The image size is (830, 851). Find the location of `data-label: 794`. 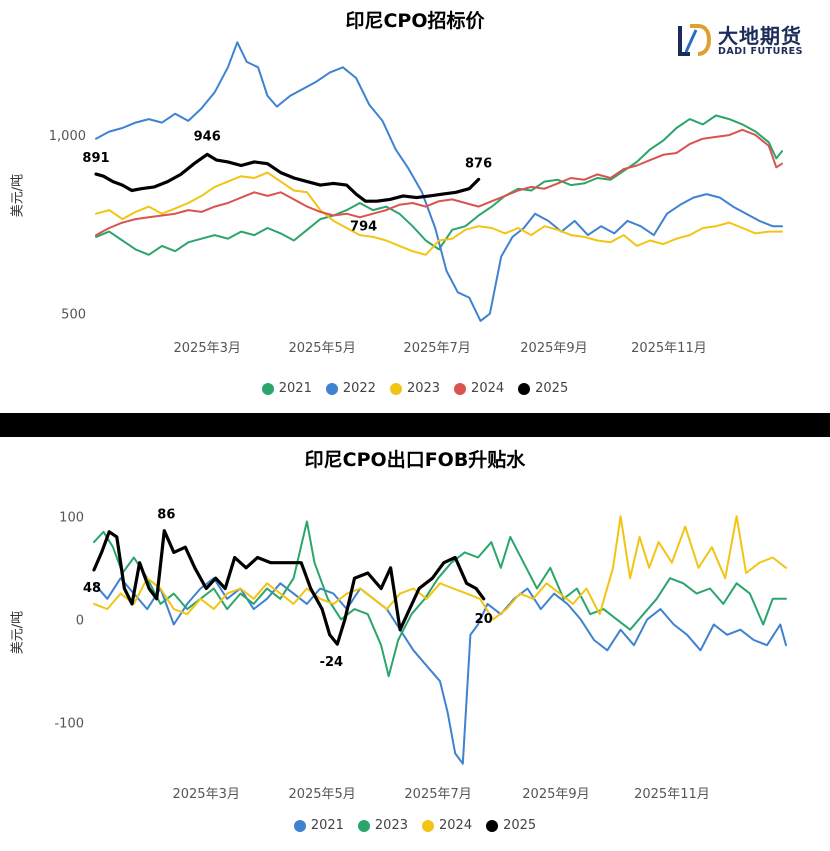

data-label: 794 is located at coordinates (363, 227).